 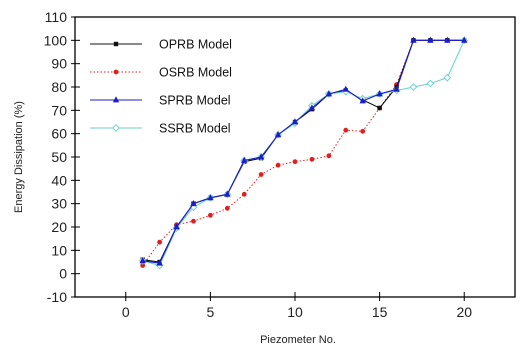 I want to click on legend-label: OSRB Model, so click(x=195, y=73).